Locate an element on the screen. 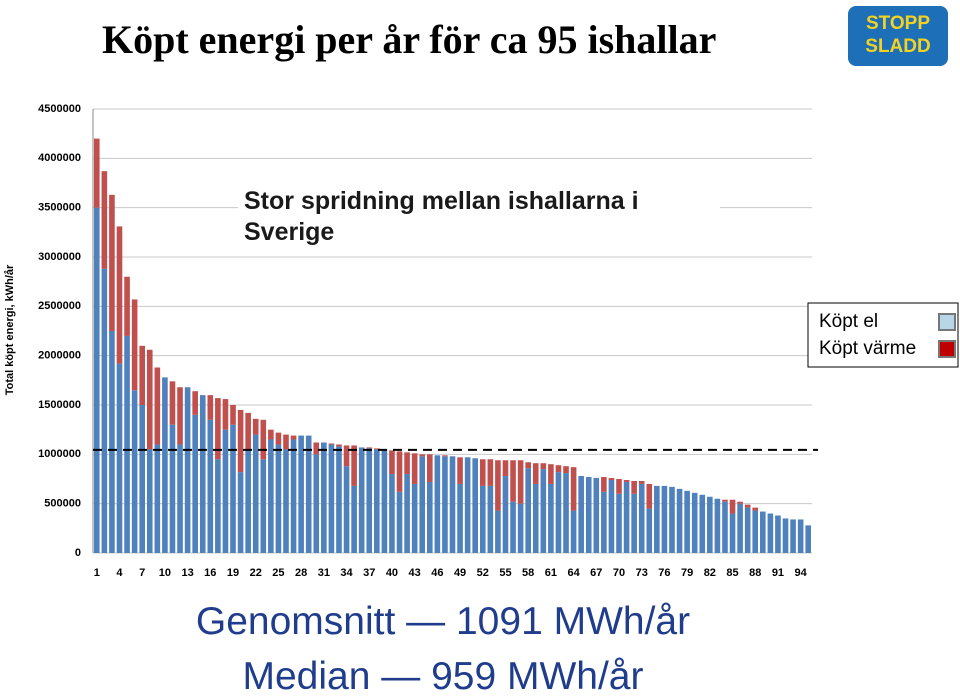 This screenshot has width=960, height=699. legend-swatch is located at coordinates (947, 322).